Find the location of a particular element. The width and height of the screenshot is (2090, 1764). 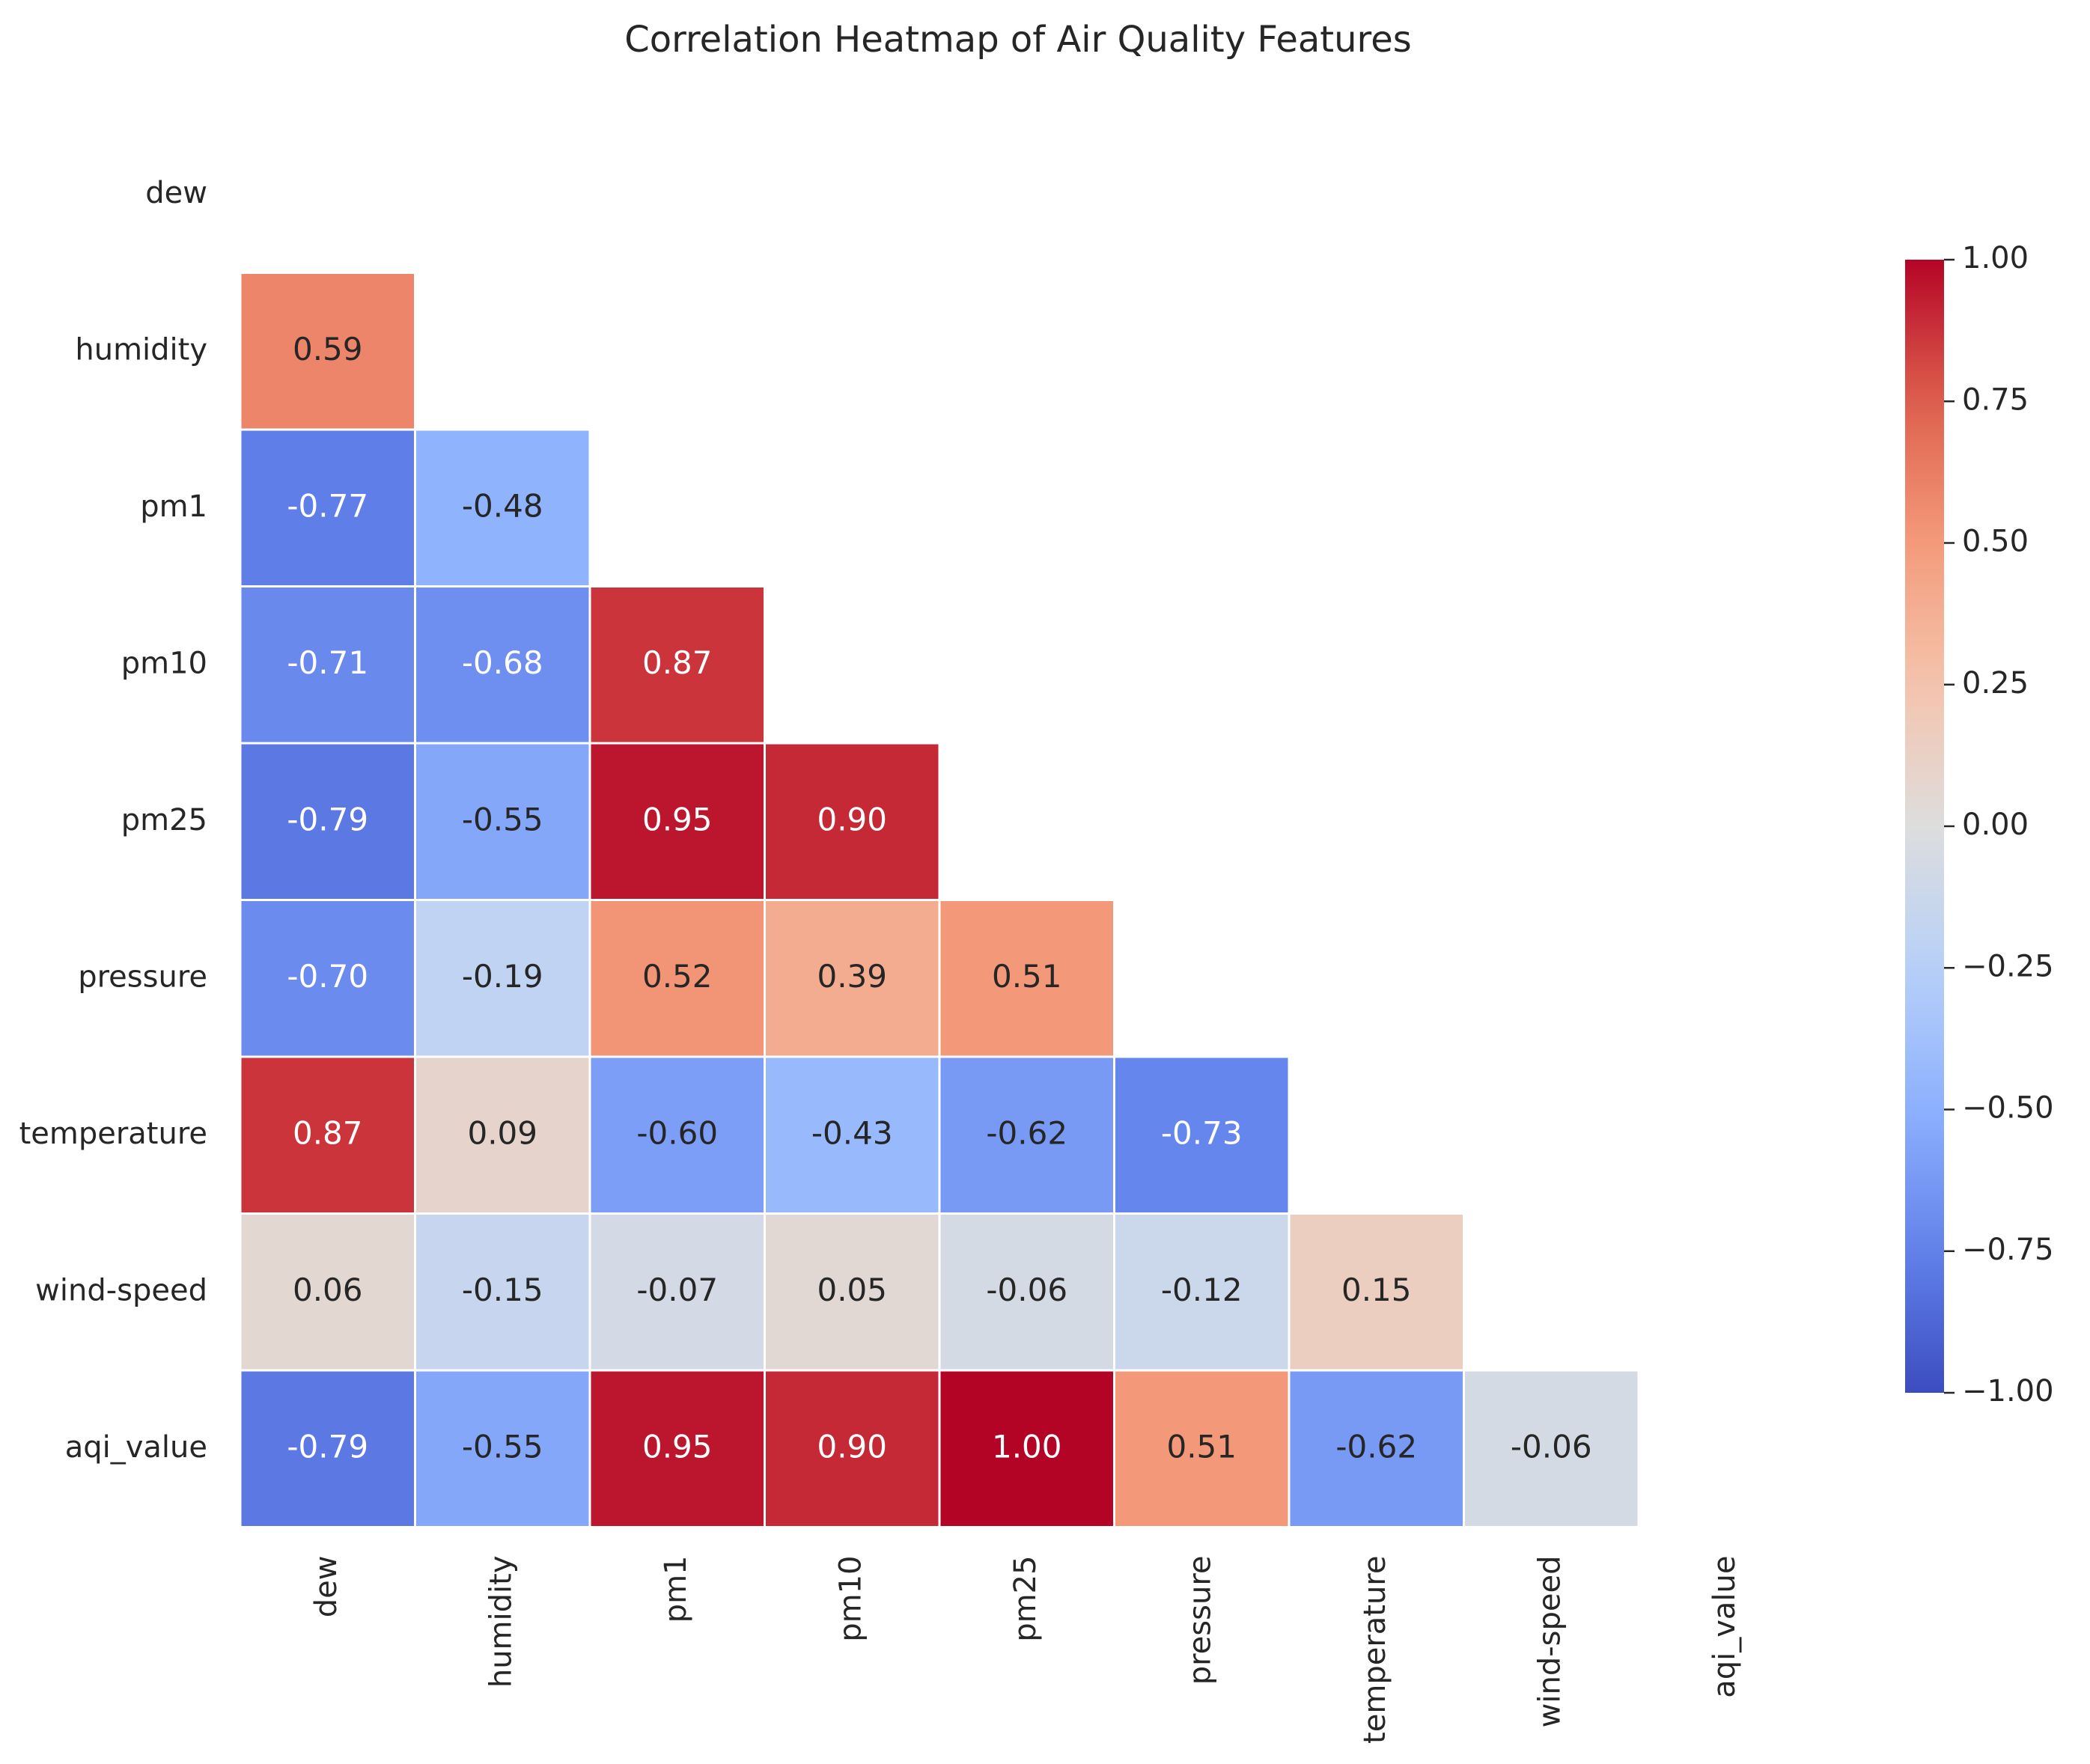

cell-value-label-pm1-humidity: -0.48 is located at coordinates (502, 505).